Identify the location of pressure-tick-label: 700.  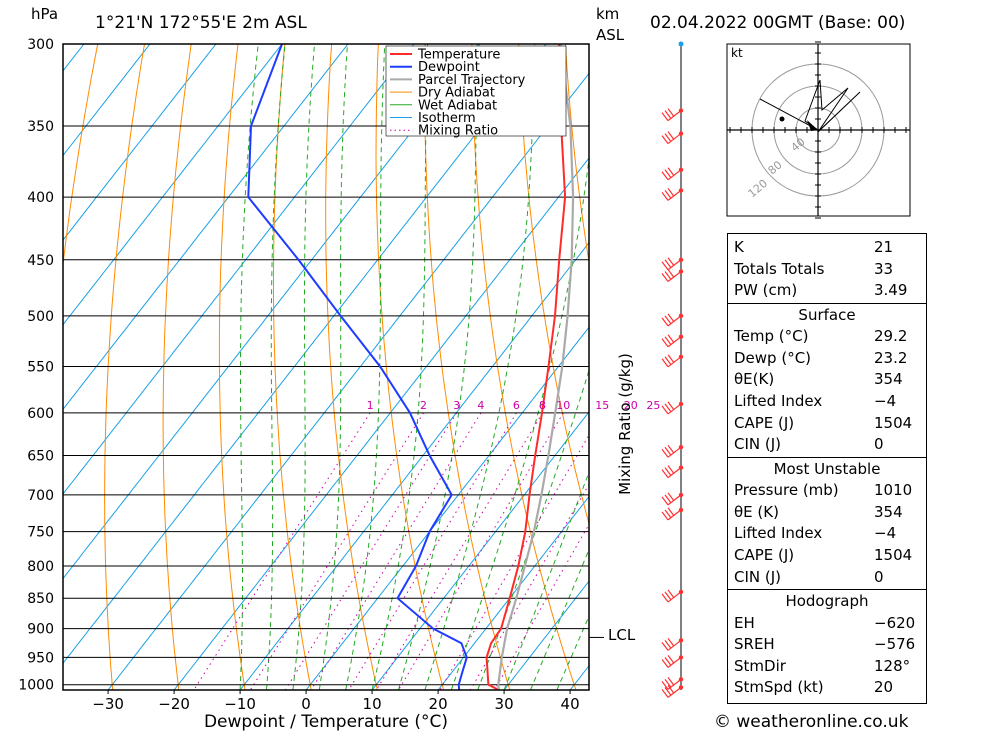
(40, 496).